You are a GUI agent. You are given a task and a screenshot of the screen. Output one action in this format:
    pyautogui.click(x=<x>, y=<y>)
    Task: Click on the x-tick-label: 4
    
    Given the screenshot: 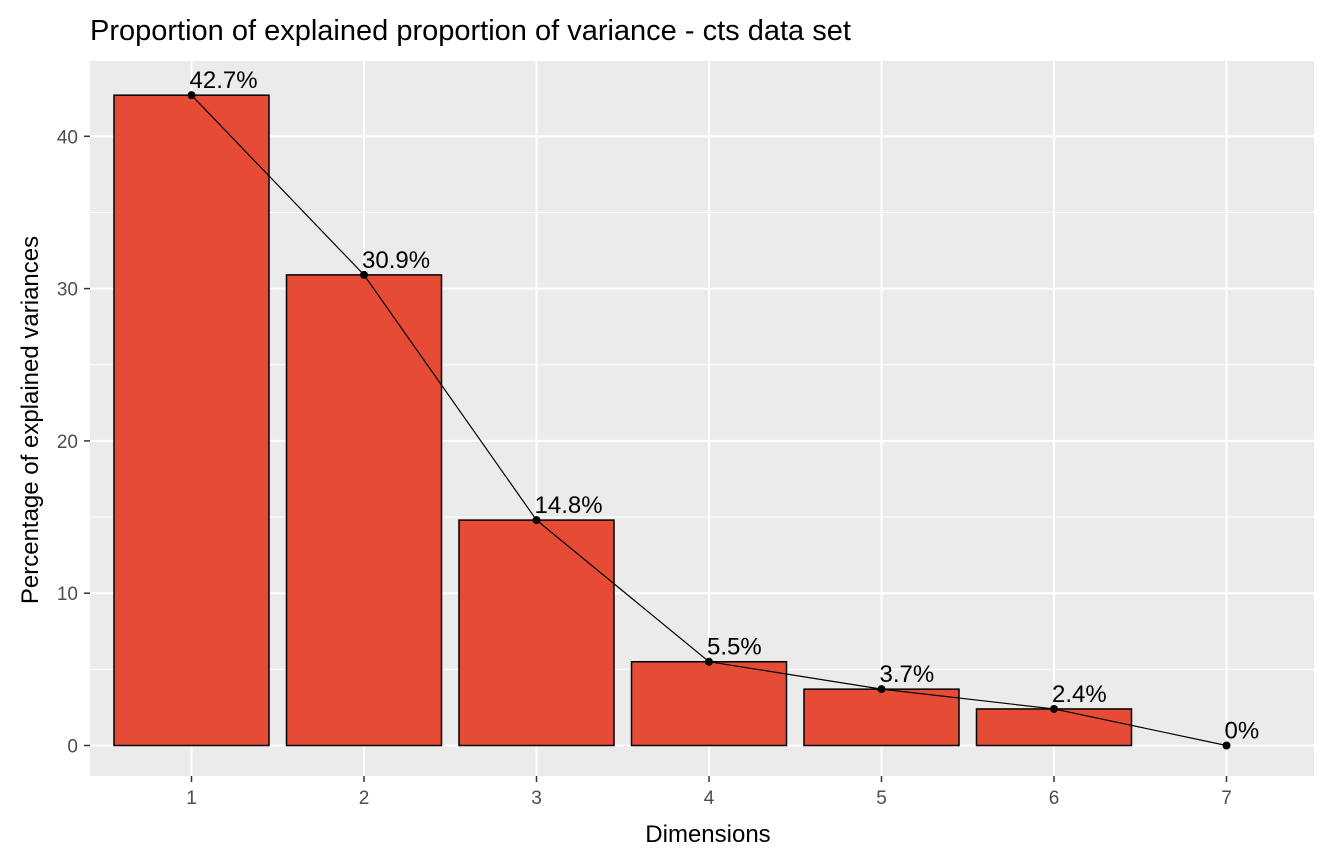 What is the action you would take?
    pyautogui.click(x=709, y=798)
    